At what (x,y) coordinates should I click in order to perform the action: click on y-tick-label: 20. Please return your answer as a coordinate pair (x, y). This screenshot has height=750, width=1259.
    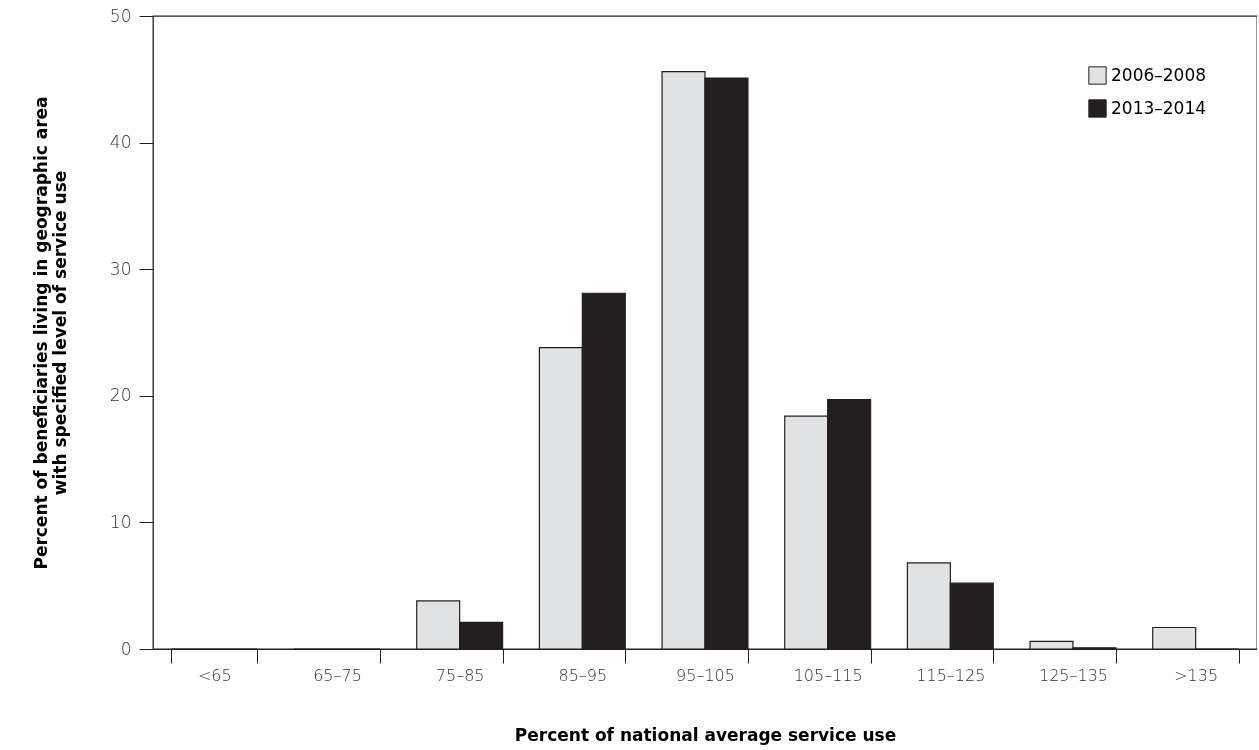
    Looking at the image, I should click on (120, 395).